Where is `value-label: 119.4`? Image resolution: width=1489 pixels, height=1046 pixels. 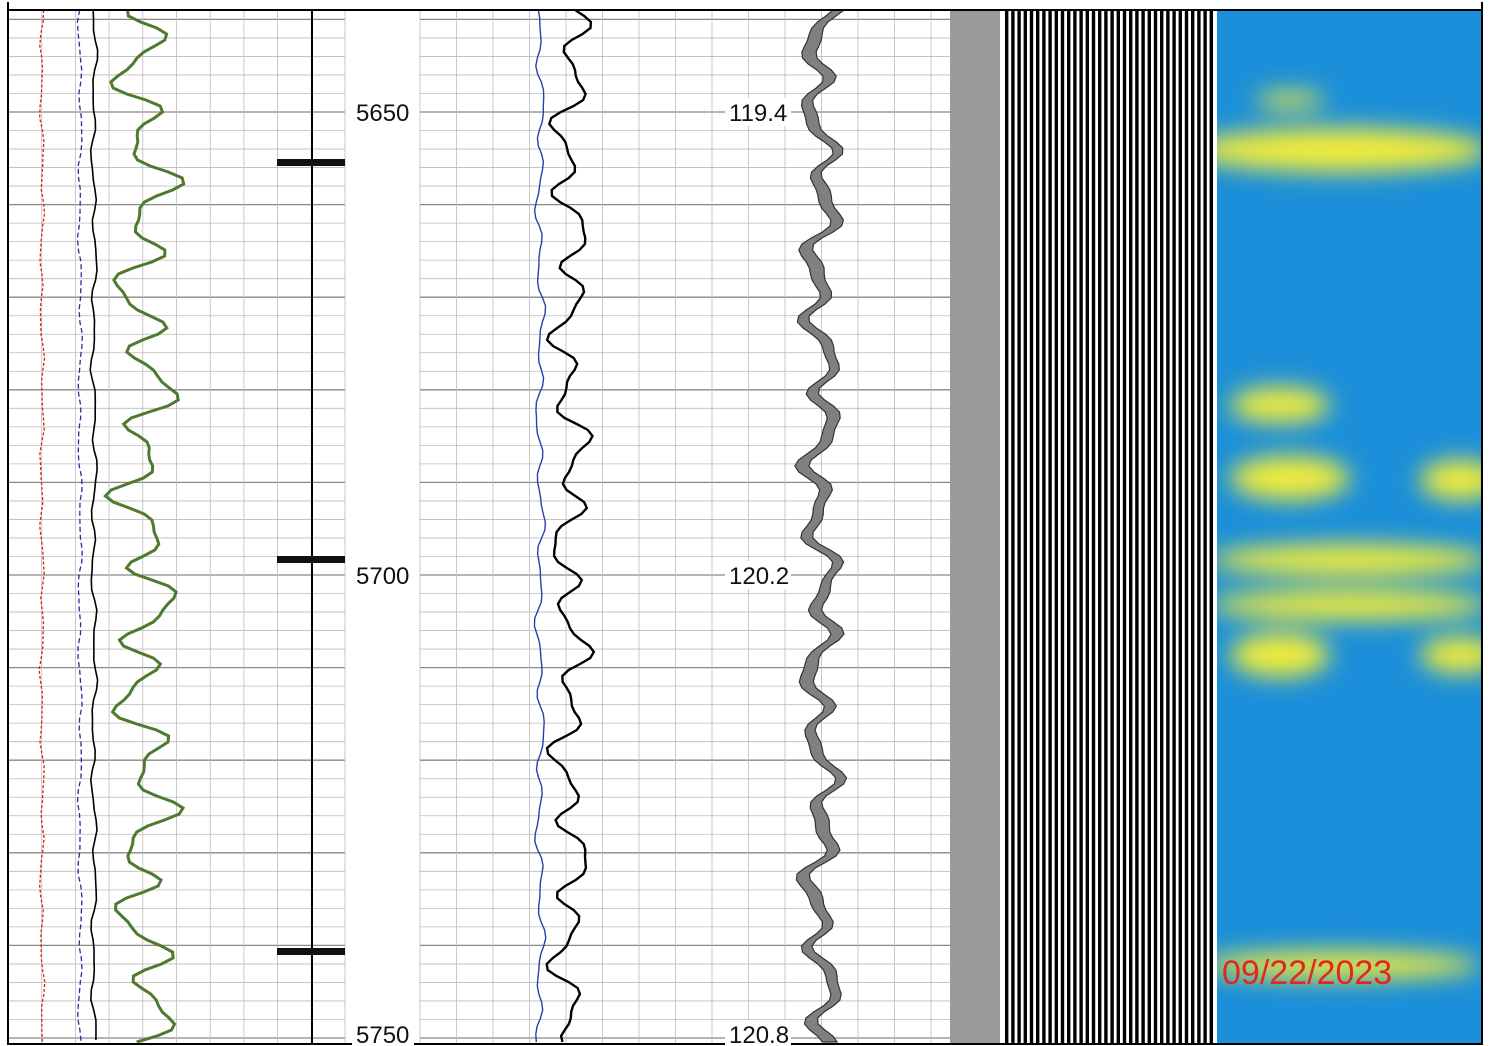
value-label: 119.4 is located at coordinates (758, 113).